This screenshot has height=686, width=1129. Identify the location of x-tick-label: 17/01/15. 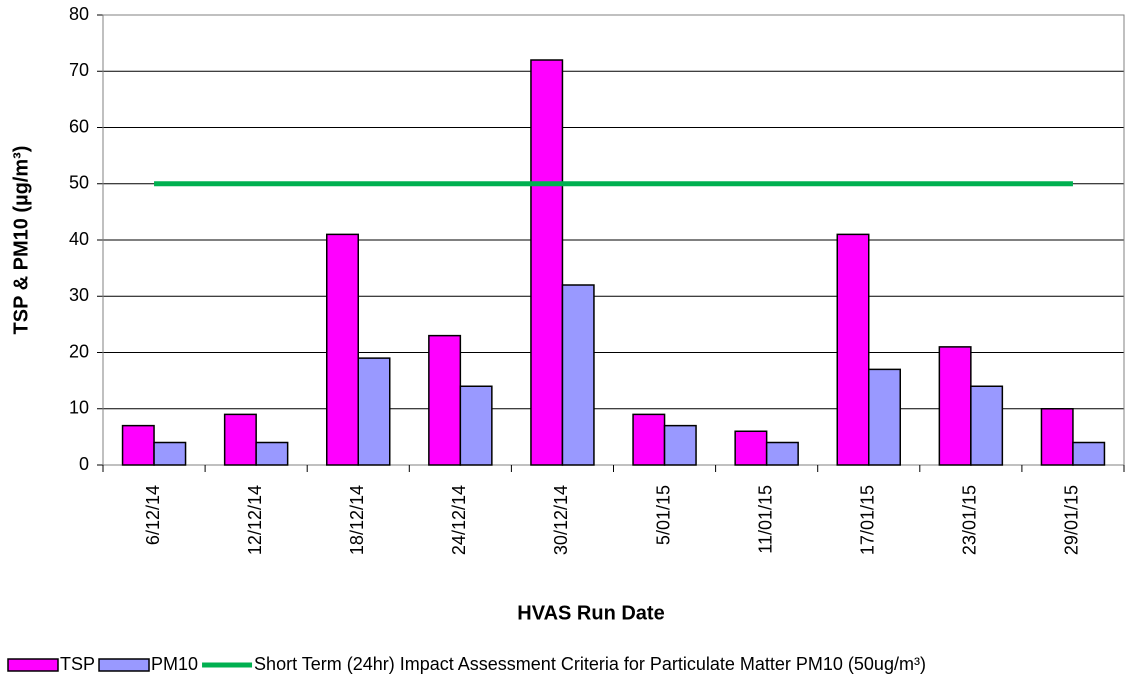
(868, 520).